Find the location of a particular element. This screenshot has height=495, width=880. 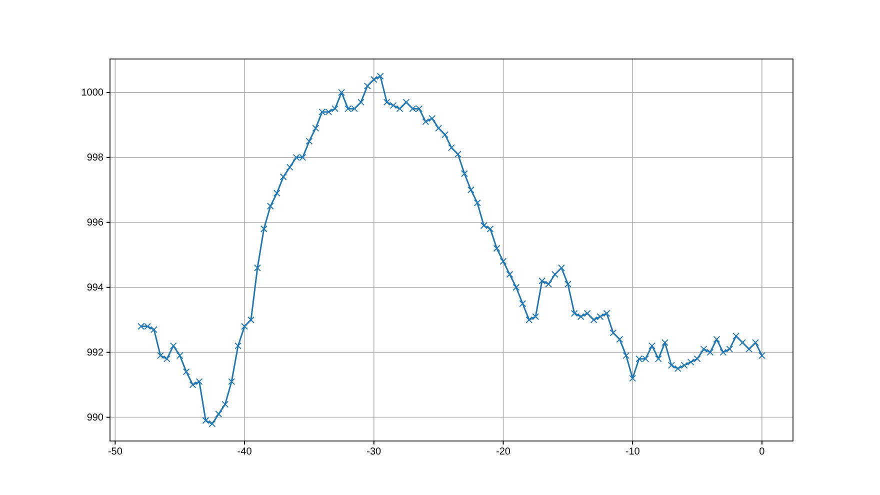

y-tick-label: 1000 is located at coordinates (92, 93).